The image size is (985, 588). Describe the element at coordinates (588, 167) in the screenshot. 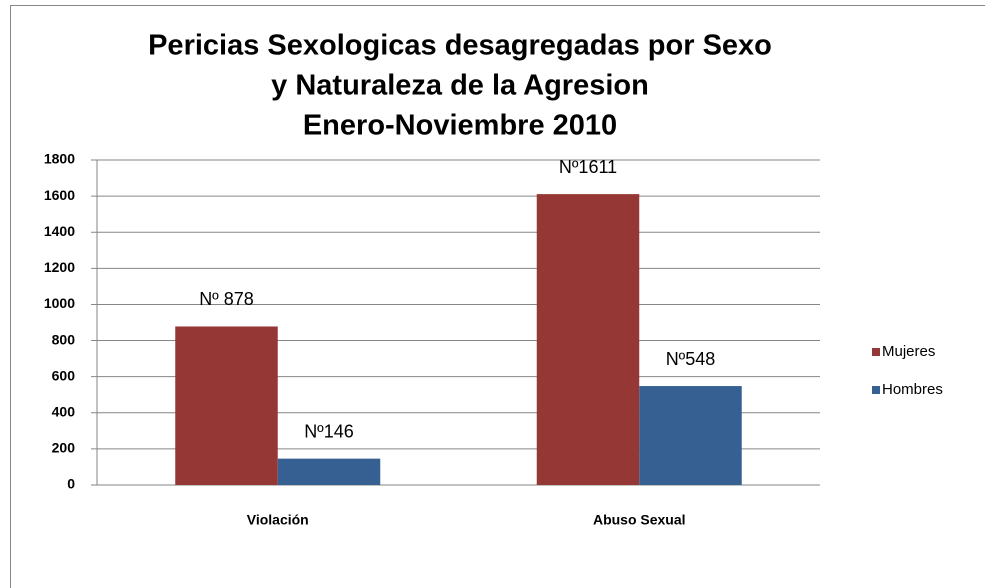

I see `value-label: Nº1611` at that location.